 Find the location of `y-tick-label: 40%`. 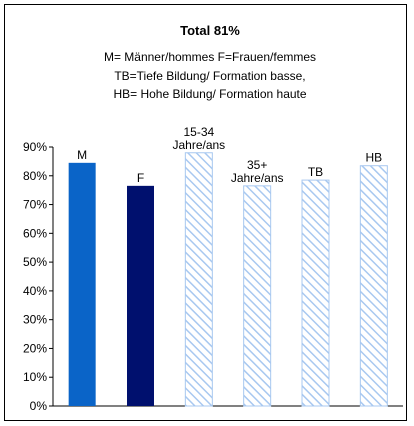

y-tick-label: 40% is located at coordinates (35, 291).